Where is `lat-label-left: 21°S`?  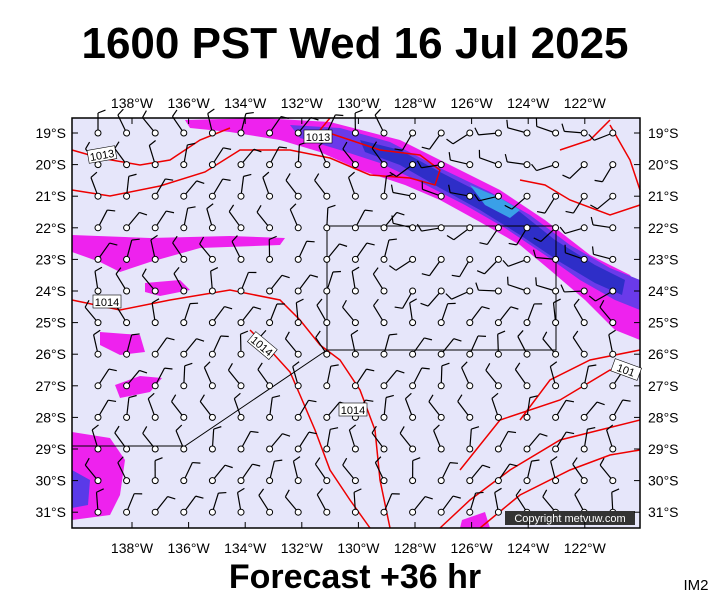
lat-label-left: 21°S is located at coordinates (50, 196).